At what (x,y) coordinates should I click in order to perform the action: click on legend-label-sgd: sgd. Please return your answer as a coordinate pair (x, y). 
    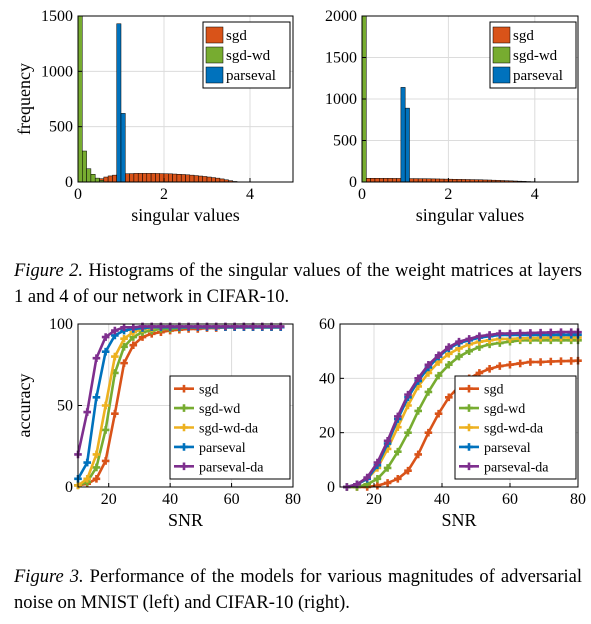
    Looking at the image, I should click on (493, 390).